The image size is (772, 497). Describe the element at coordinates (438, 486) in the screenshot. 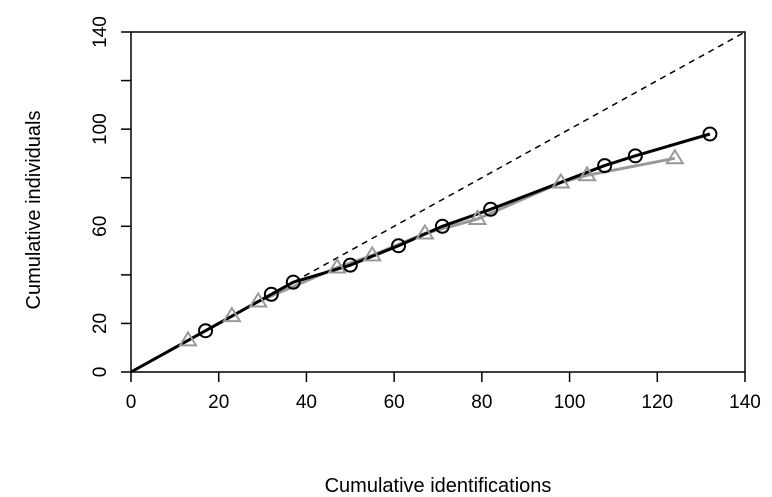

I see `x-axis-title: Cumulative identifications` at that location.